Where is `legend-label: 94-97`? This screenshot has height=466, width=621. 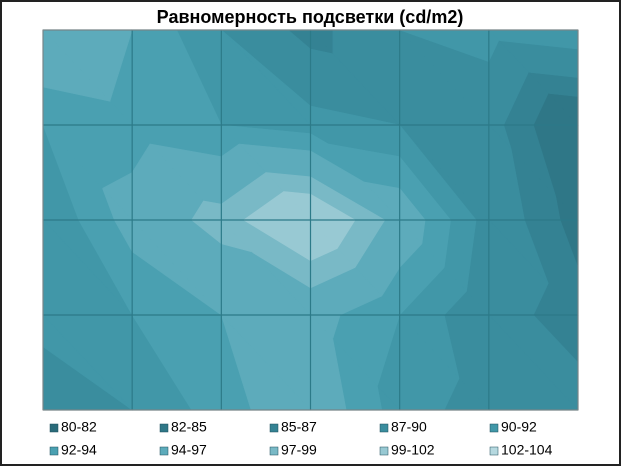 legend-label: 94-97 is located at coordinates (189, 450).